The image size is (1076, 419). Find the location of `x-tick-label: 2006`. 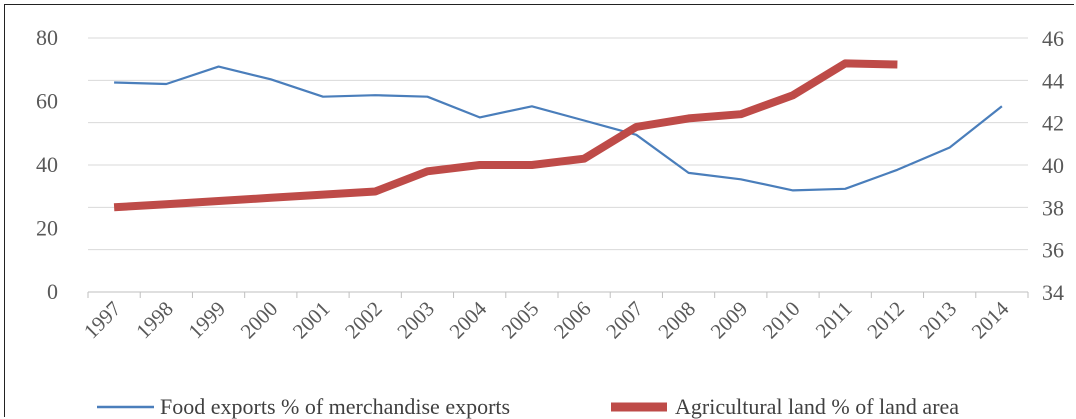

x-tick-label: 2006 is located at coordinates (572, 320).